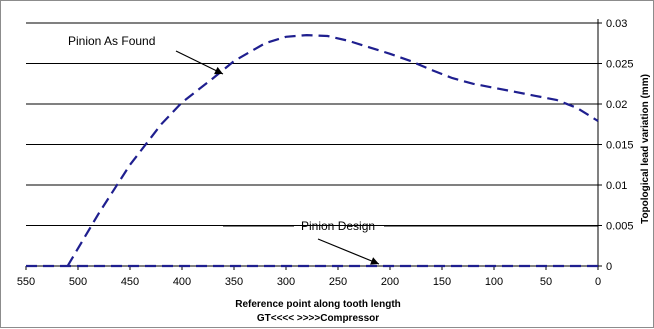  I want to click on y-tick-label: 0, so click(609, 267).